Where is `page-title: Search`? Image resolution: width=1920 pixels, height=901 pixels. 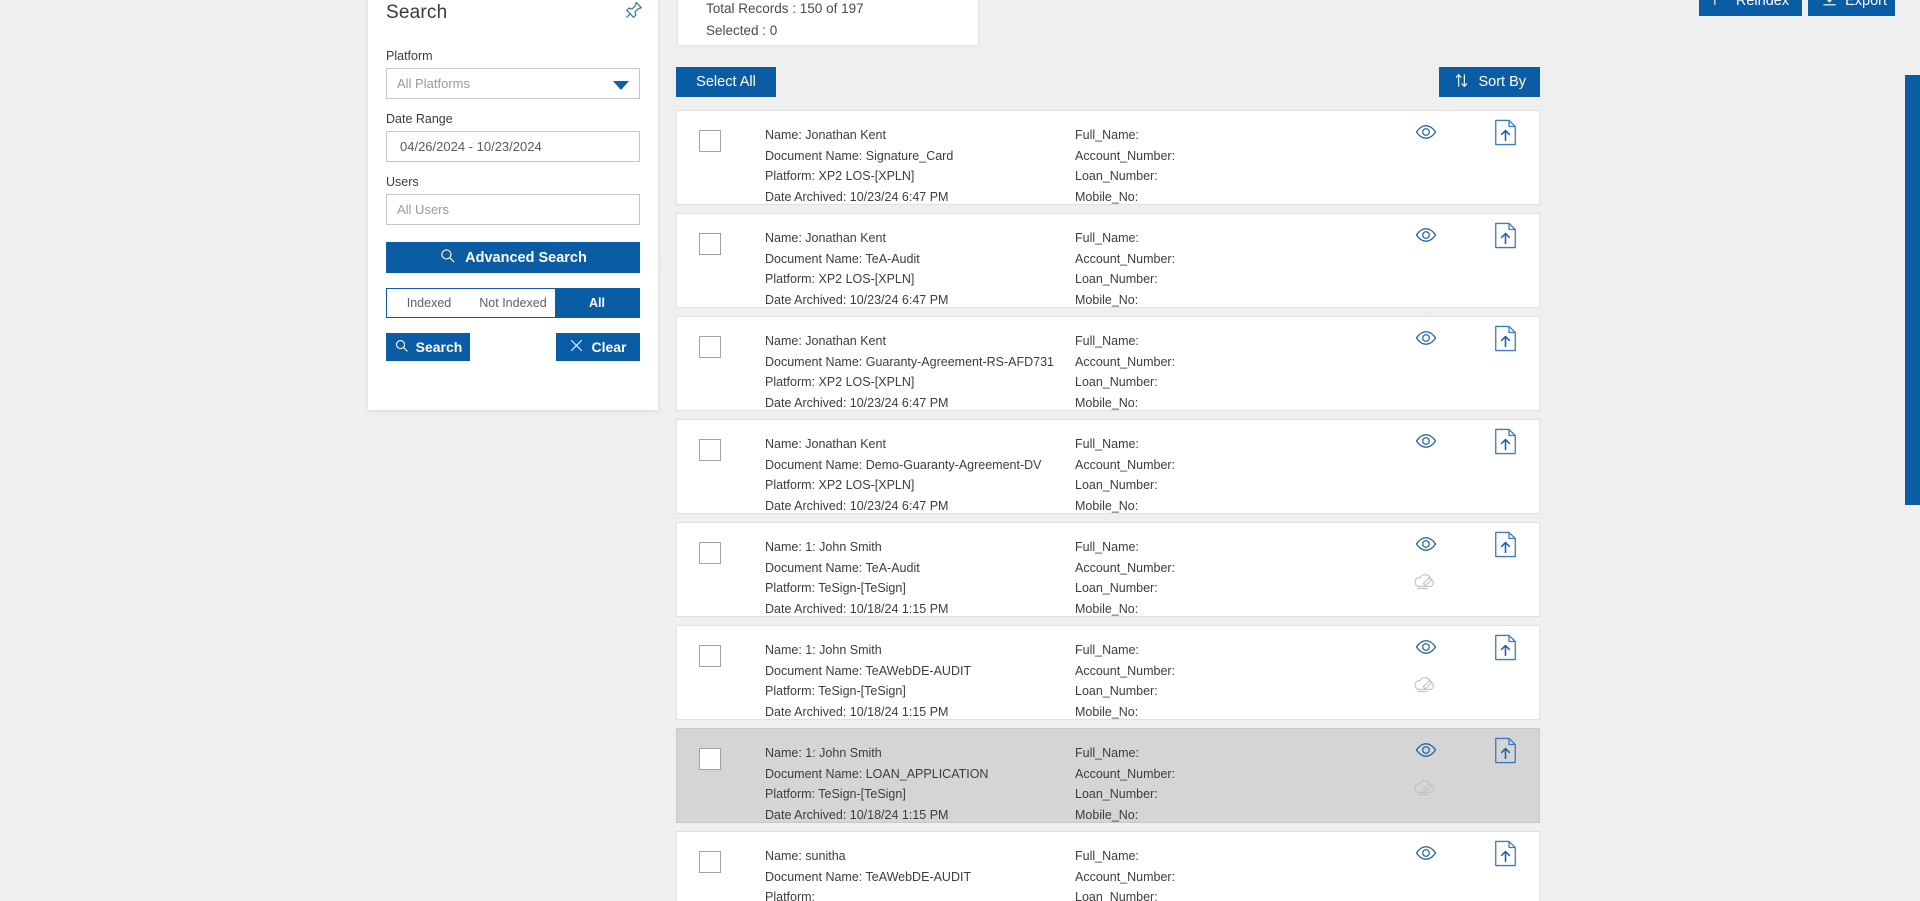 page-title: Search is located at coordinates (417, 12).